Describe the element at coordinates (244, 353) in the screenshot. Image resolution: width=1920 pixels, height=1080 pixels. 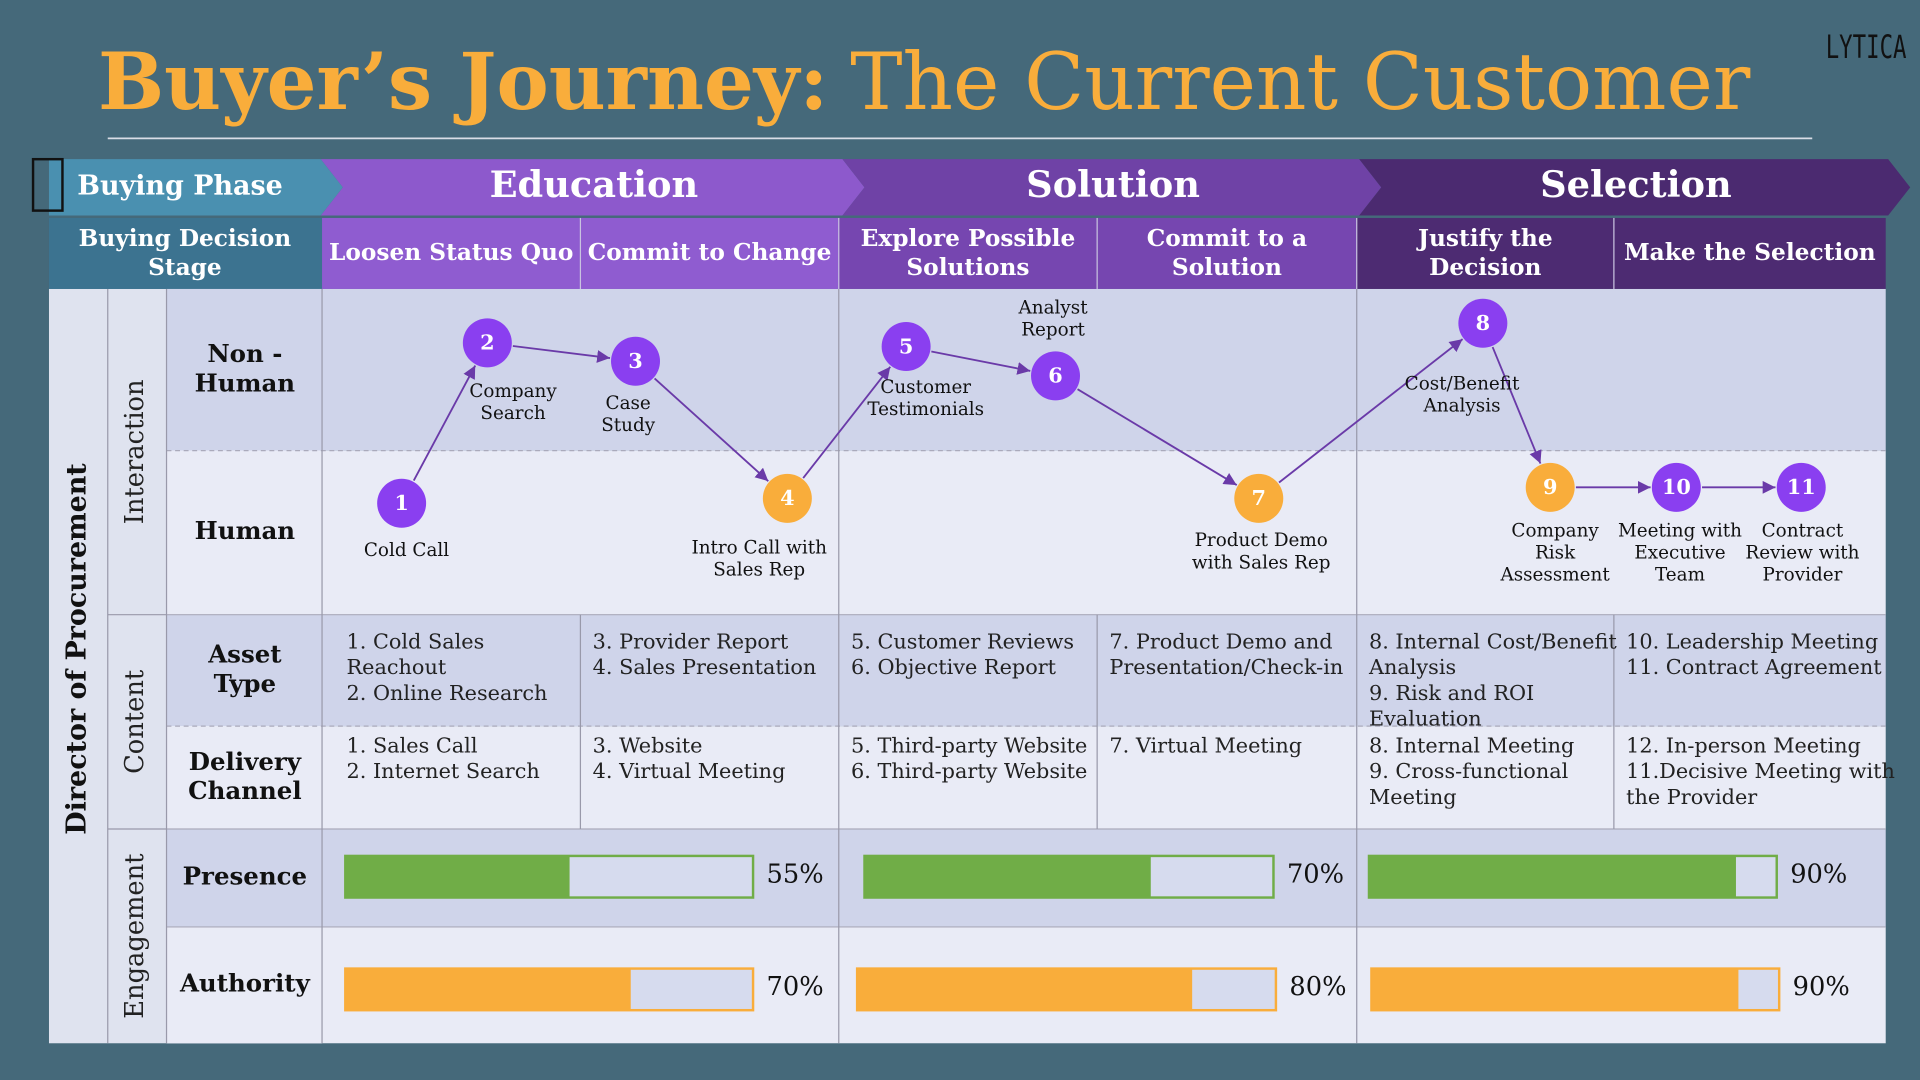
I see `row-label-line: Non -` at that location.